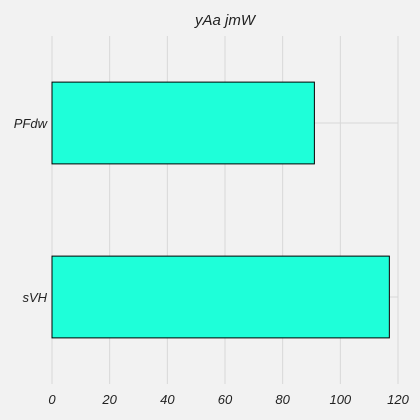  Describe the element at coordinates (31, 210) in the screenshot. I see `y-axis-ticks: PFdw sVH` at that location.